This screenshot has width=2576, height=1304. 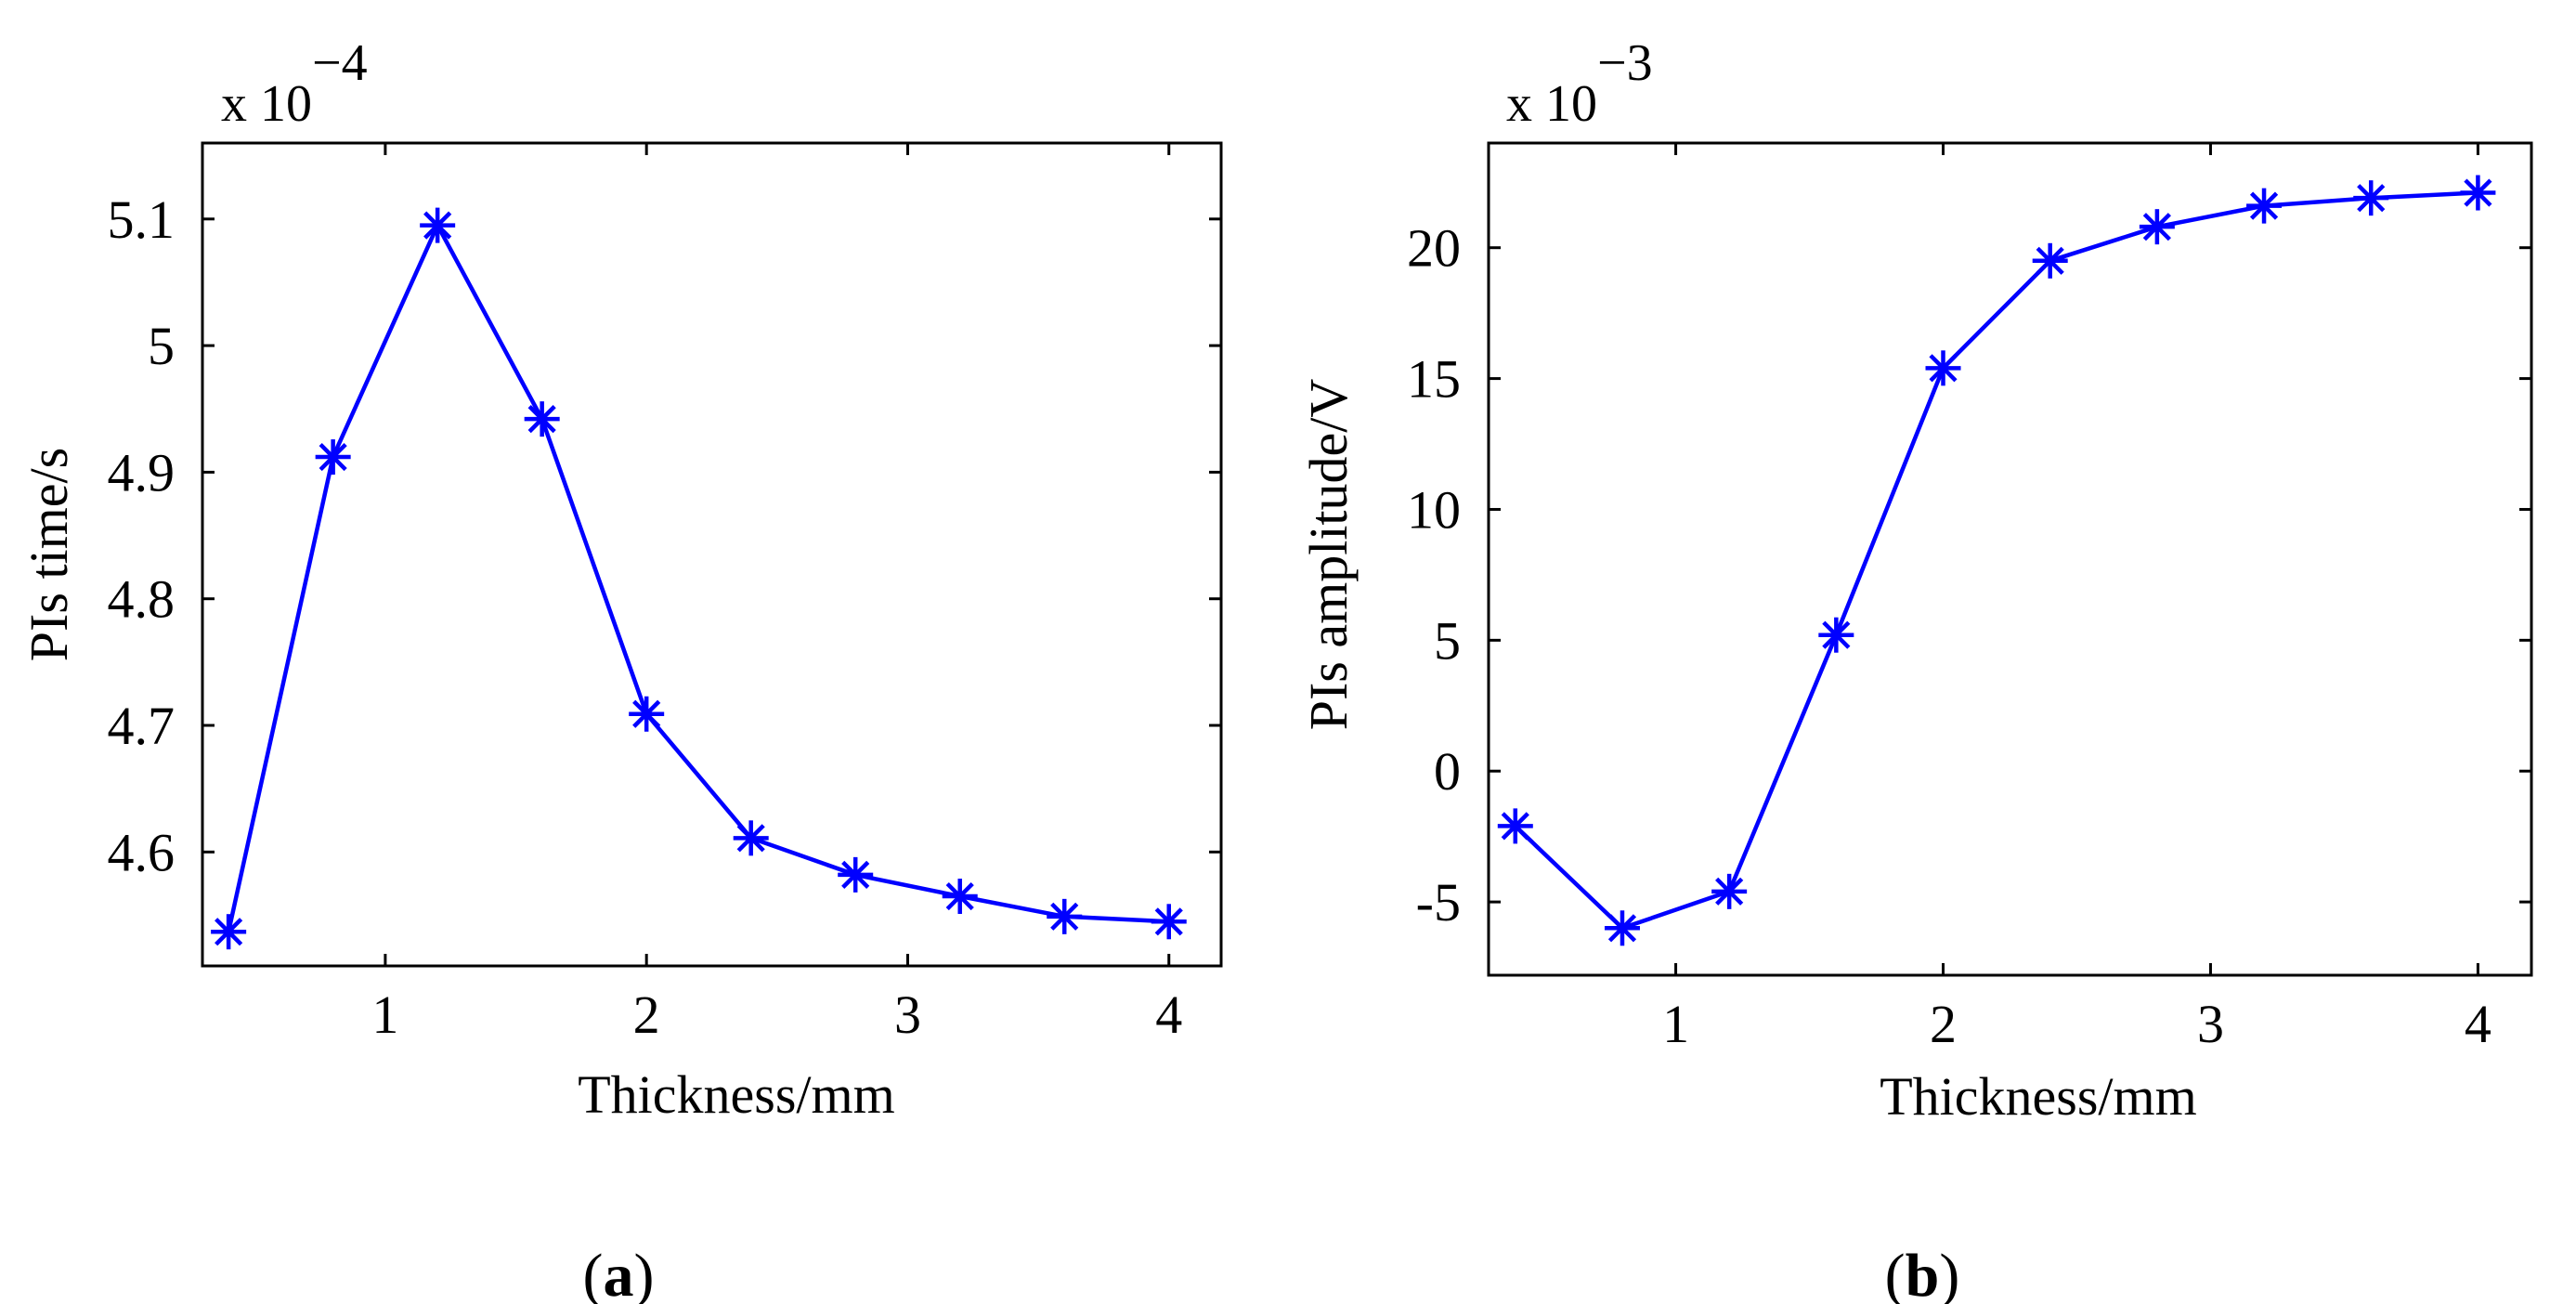 I want to click on chart-b-panel-label: (b), so click(x=1923, y=1273).